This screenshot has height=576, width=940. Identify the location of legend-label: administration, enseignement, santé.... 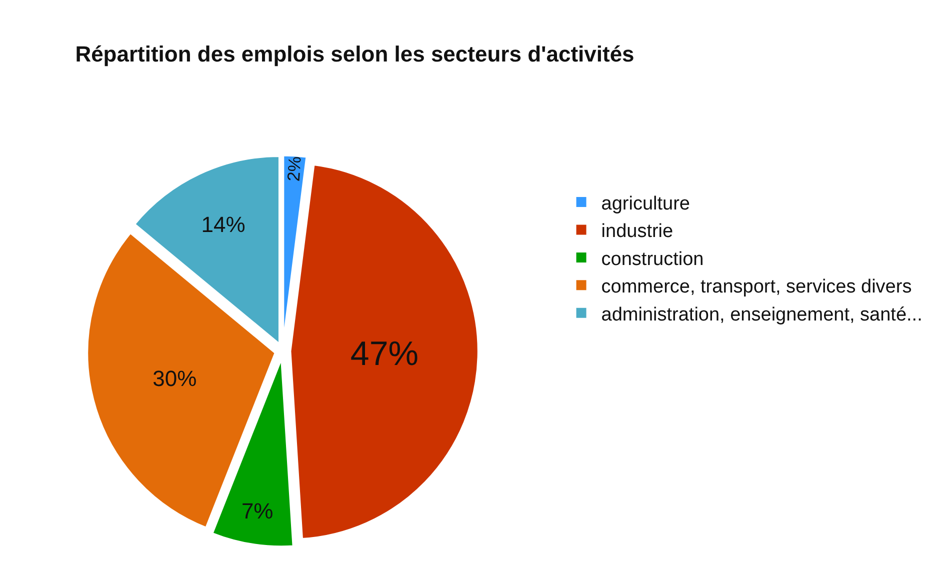
(761, 315).